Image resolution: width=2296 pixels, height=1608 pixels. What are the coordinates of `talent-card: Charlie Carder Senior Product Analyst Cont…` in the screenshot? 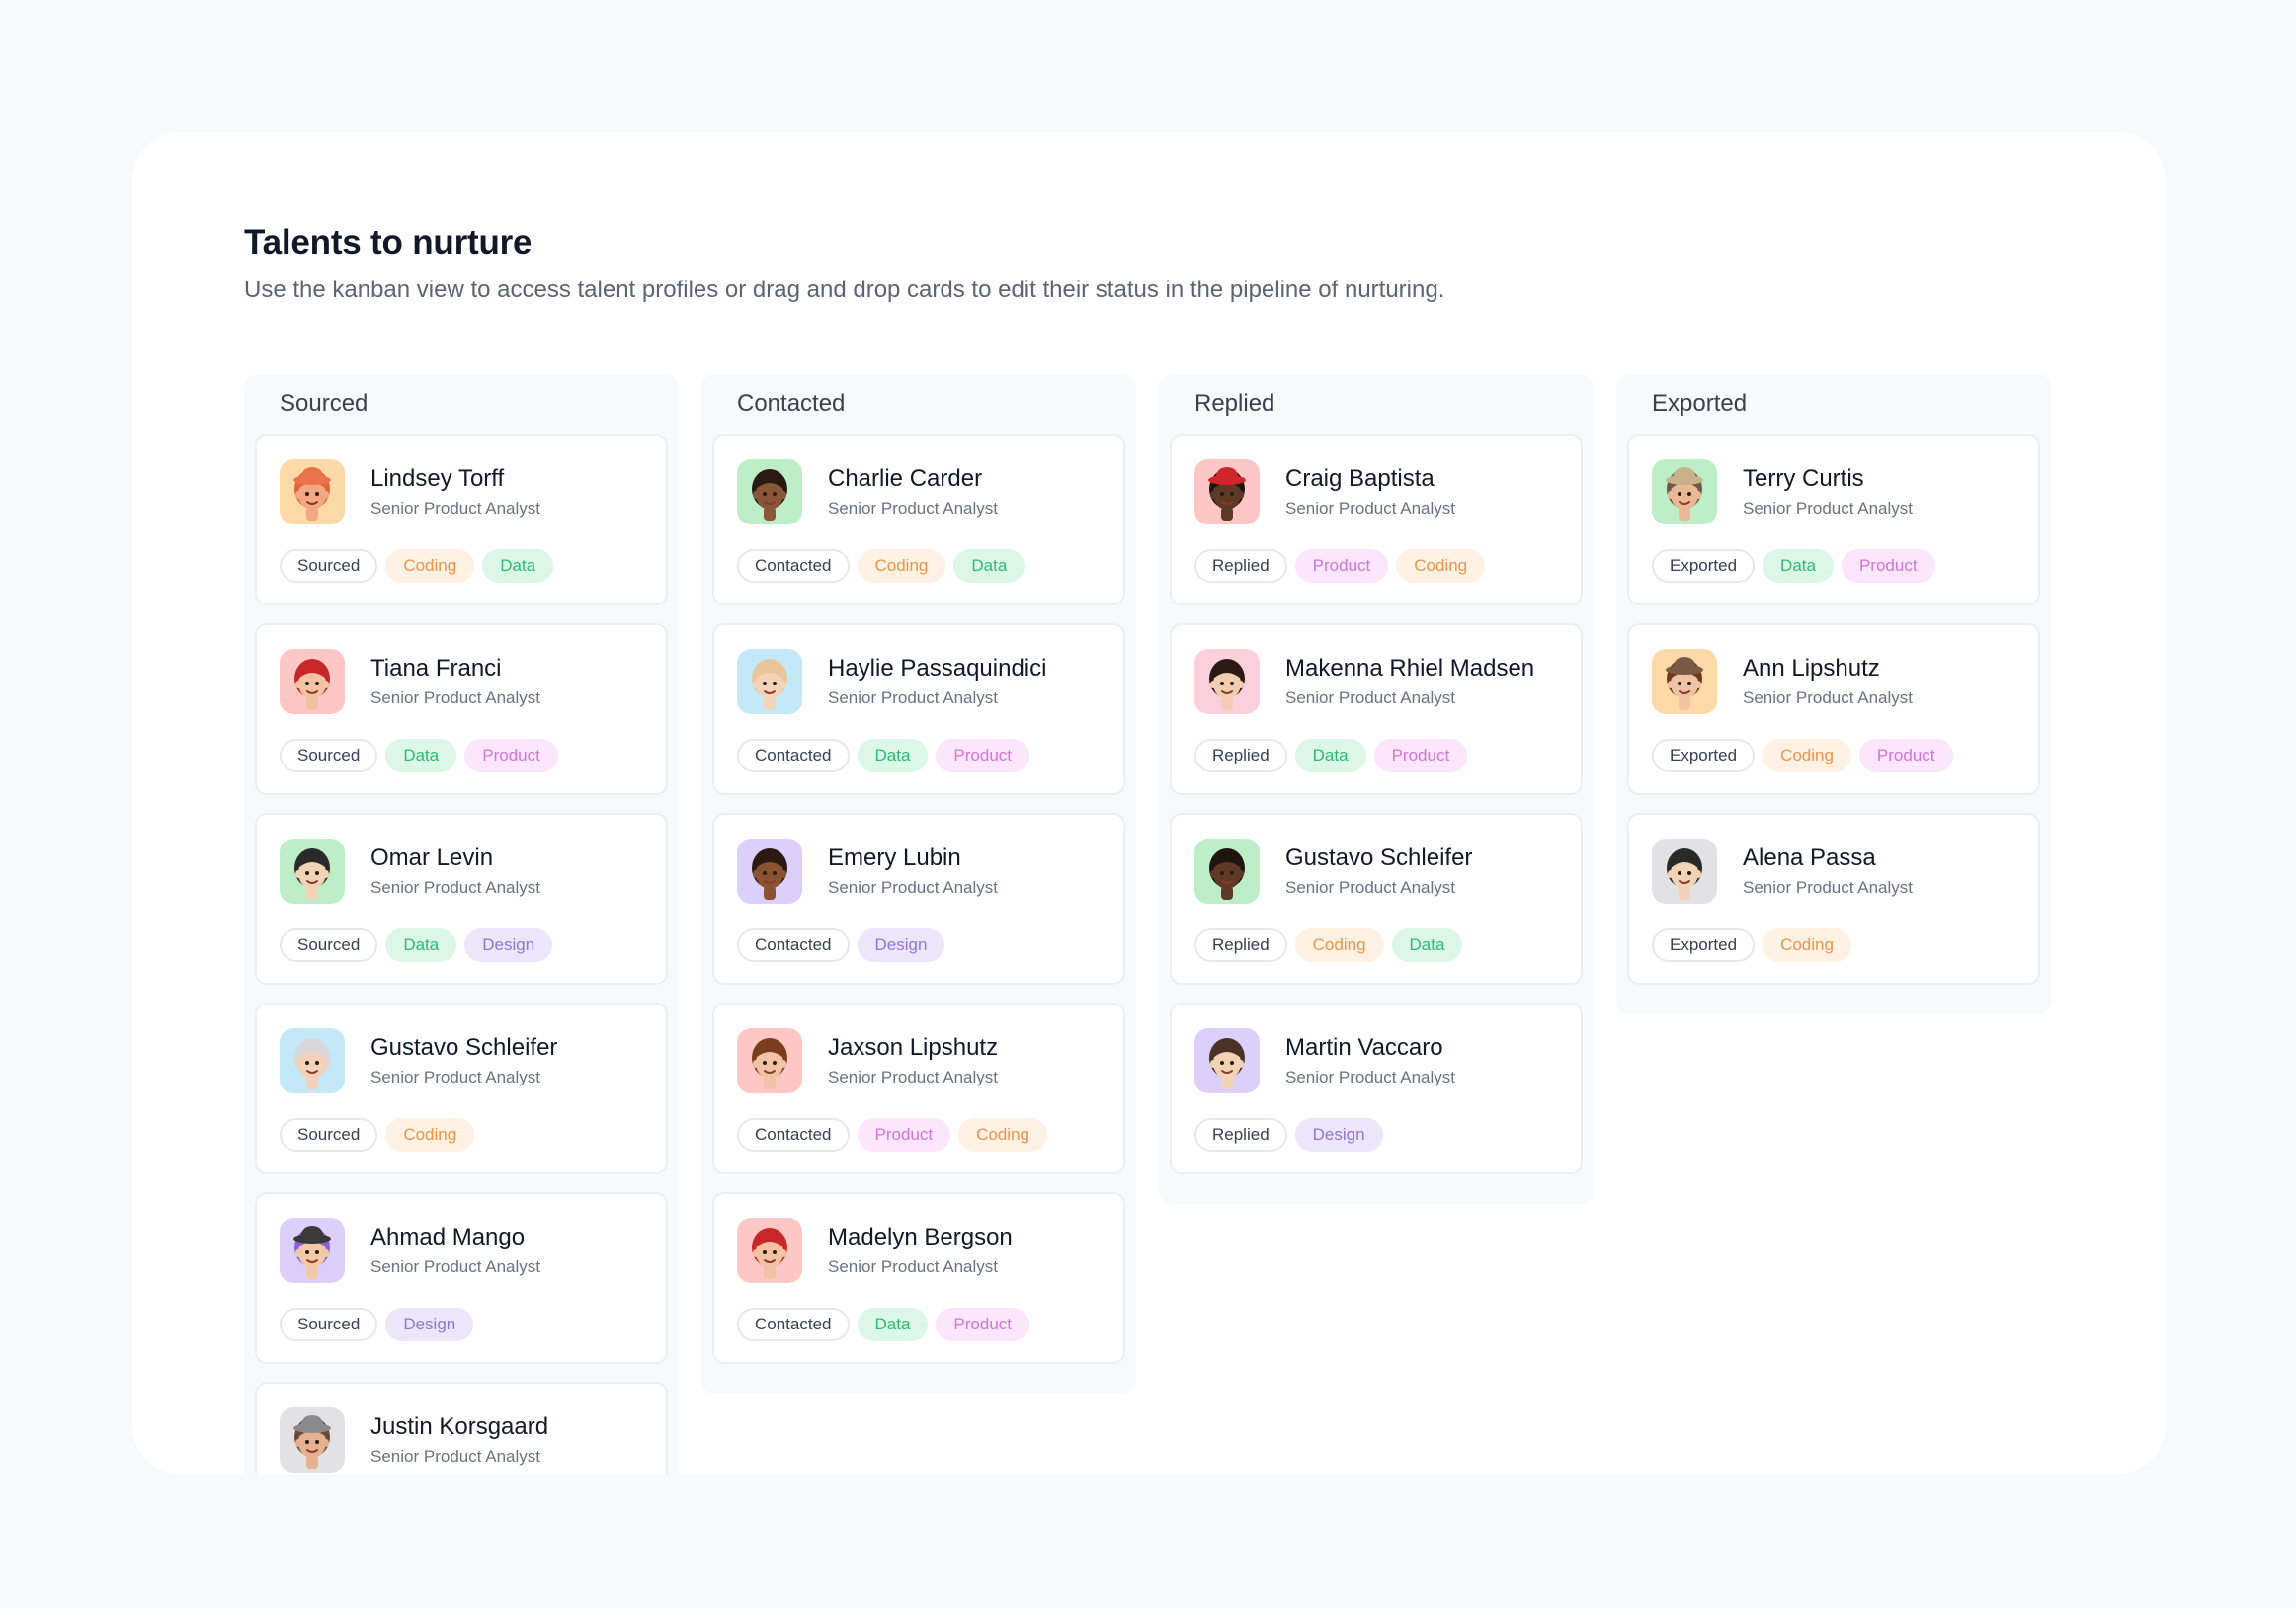 It's located at (918, 519).